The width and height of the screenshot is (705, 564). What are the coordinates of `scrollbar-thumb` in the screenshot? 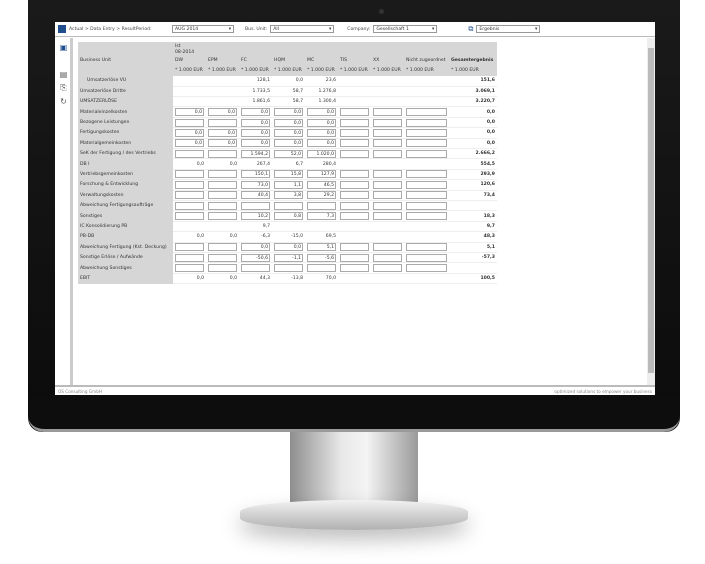 It's located at (651, 210).